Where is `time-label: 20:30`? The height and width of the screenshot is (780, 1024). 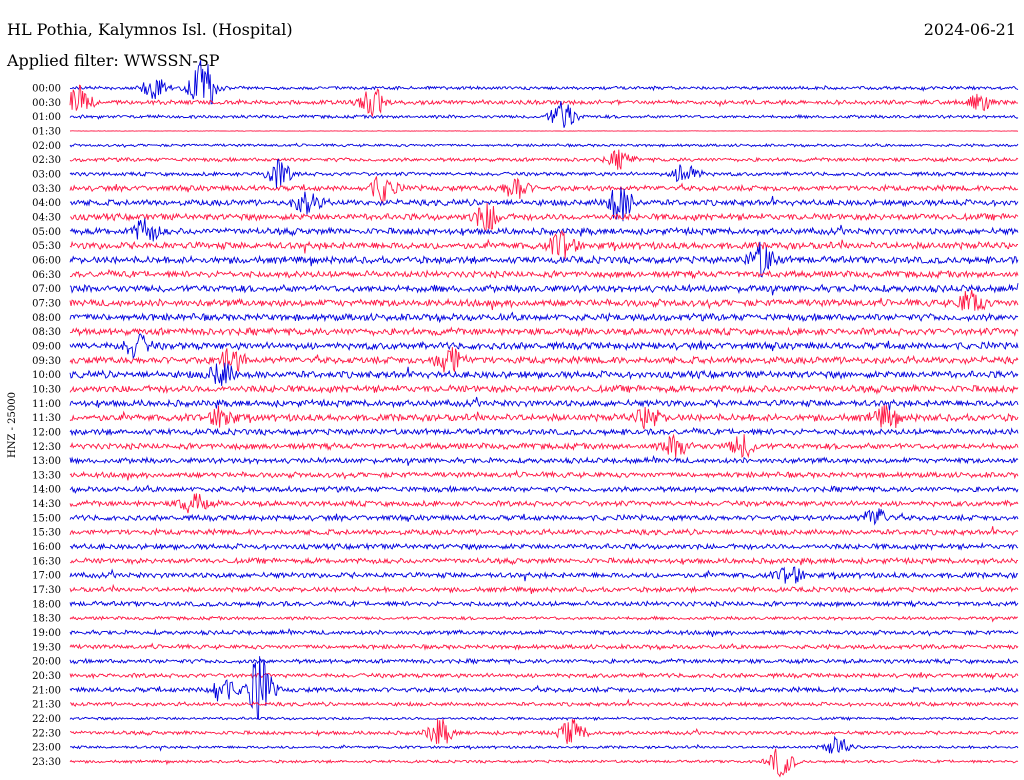
time-label: 20:30 is located at coordinates (46, 676).